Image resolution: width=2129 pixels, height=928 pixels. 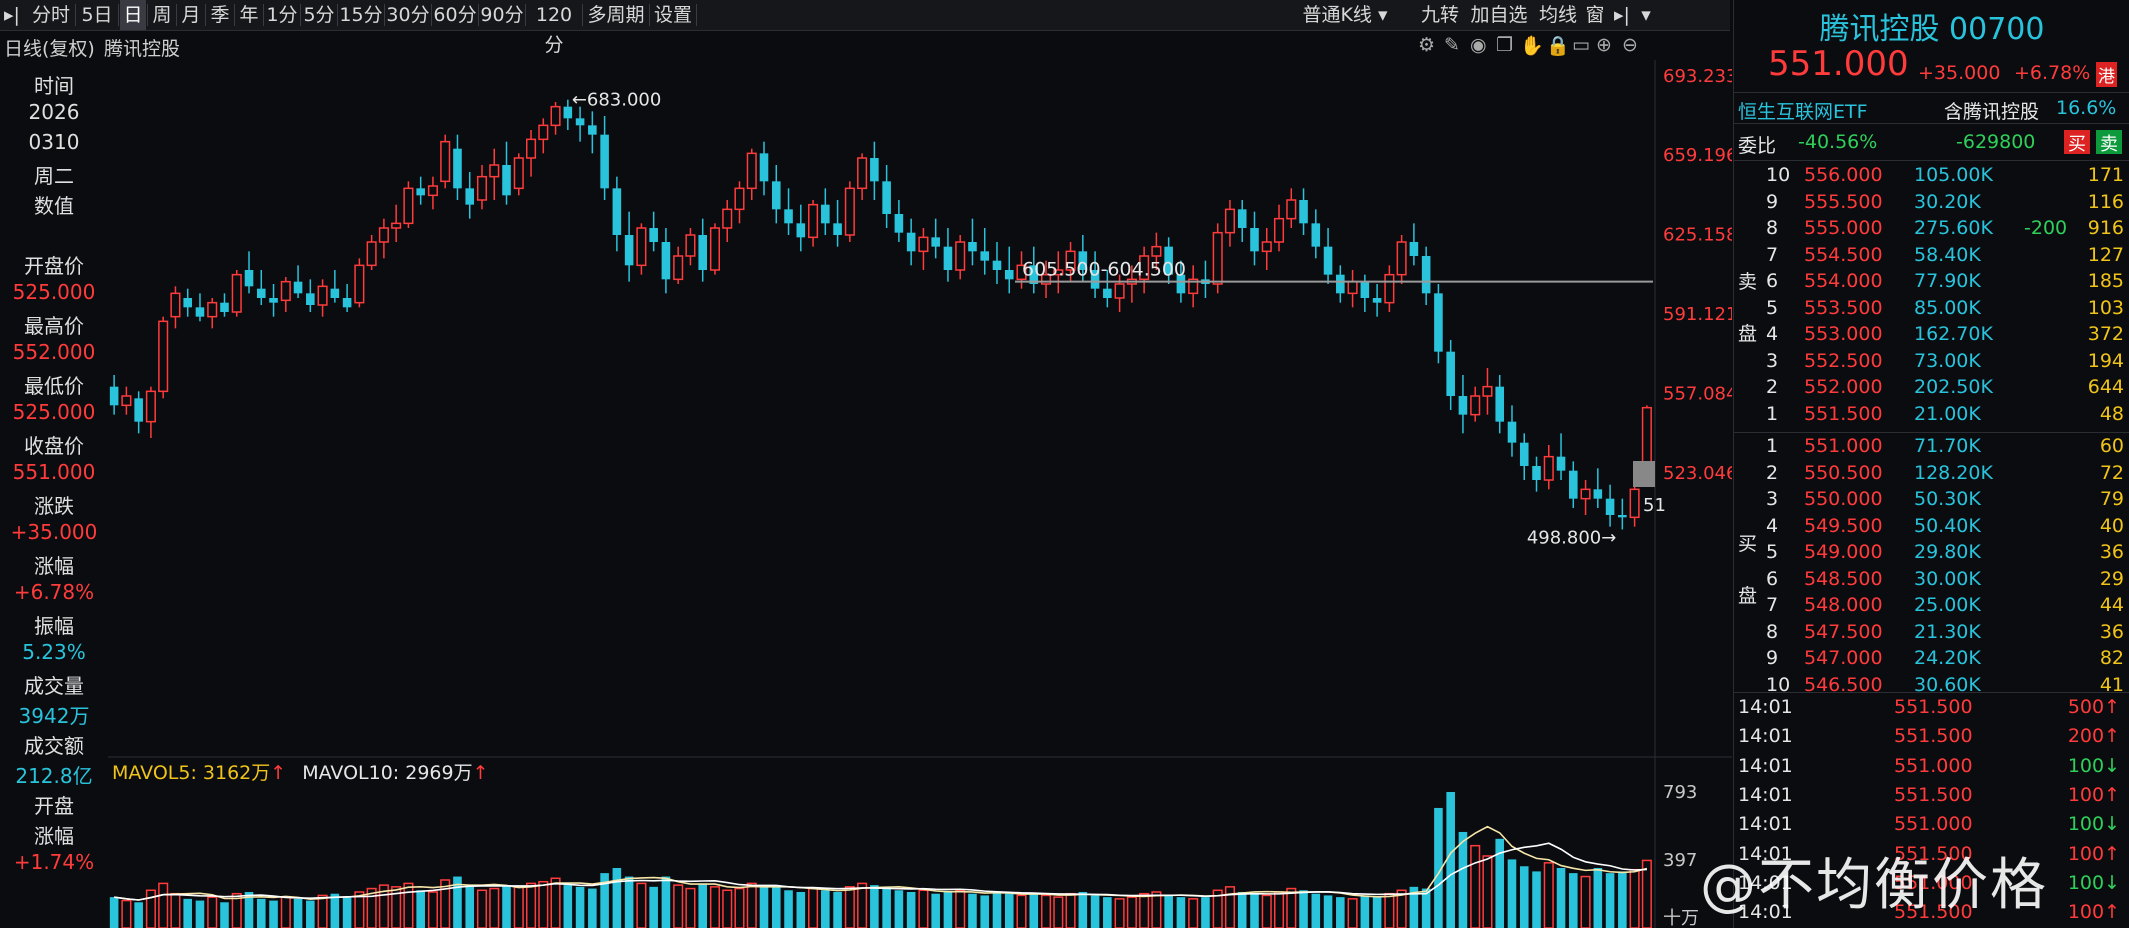 What do you see at coordinates (1499, 15) in the screenshot?
I see `add-watchlist-button: 加自选` at bounding box center [1499, 15].